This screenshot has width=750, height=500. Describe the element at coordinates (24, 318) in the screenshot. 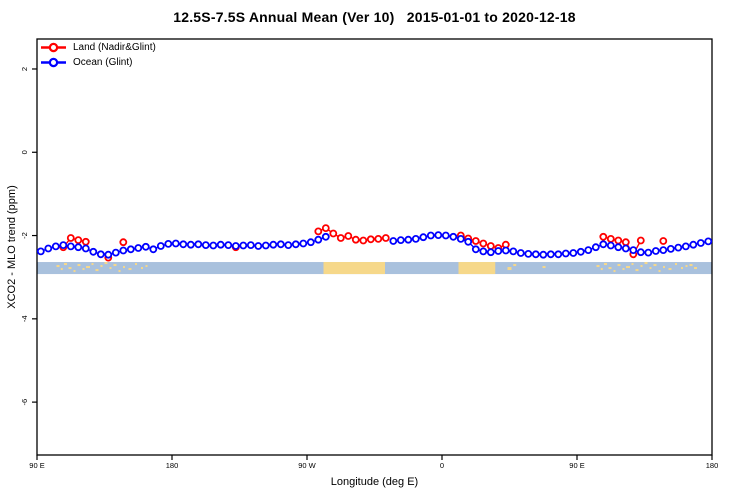

I see `y-tick-label: -4` at that location.